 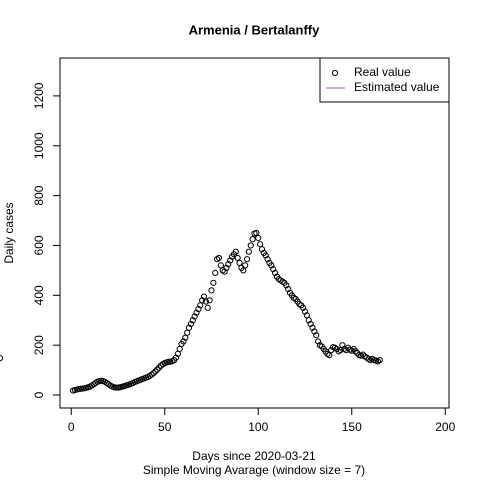 I want to click on y-tick-label: 400, so click(x=39, y=295).